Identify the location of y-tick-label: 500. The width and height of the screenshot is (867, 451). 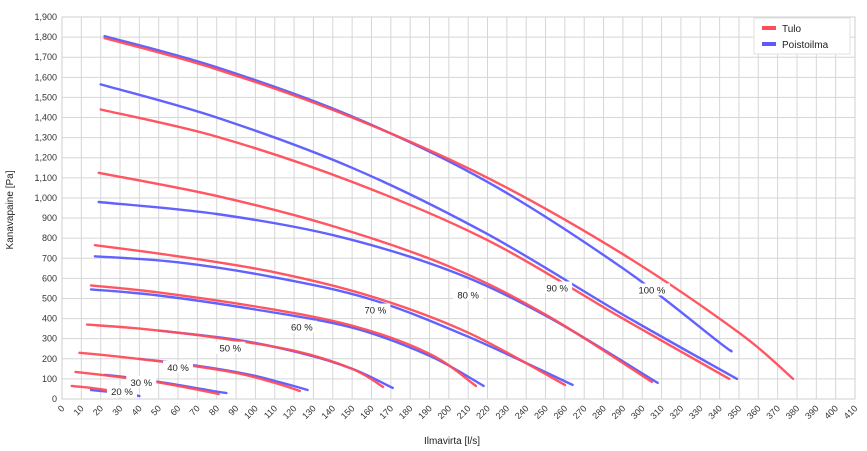
(49, 298).